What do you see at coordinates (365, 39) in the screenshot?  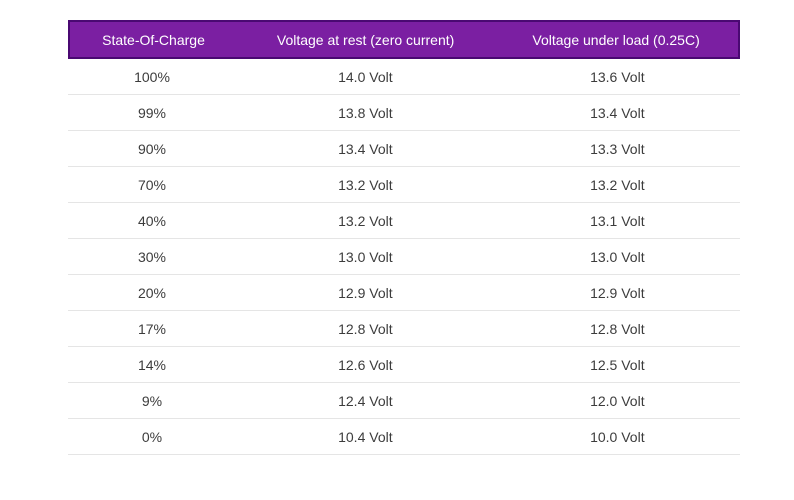 I see `column-header-voltage-at-rest: Voltage at rest (zero current)` at bounding box center [365, 39].